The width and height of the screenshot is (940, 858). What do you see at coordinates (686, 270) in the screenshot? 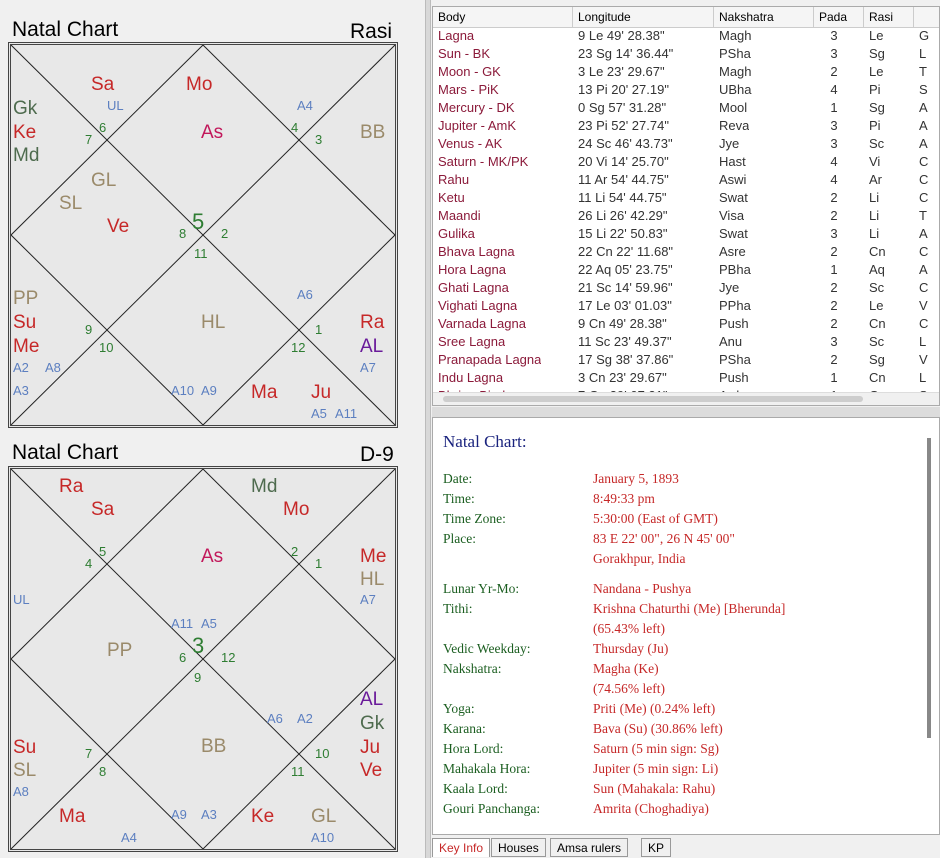
I see `table-row: Hora Lagna 22 Aq 05' 23.75" PBha 1 Aq A` at bounding box center [686, 270].